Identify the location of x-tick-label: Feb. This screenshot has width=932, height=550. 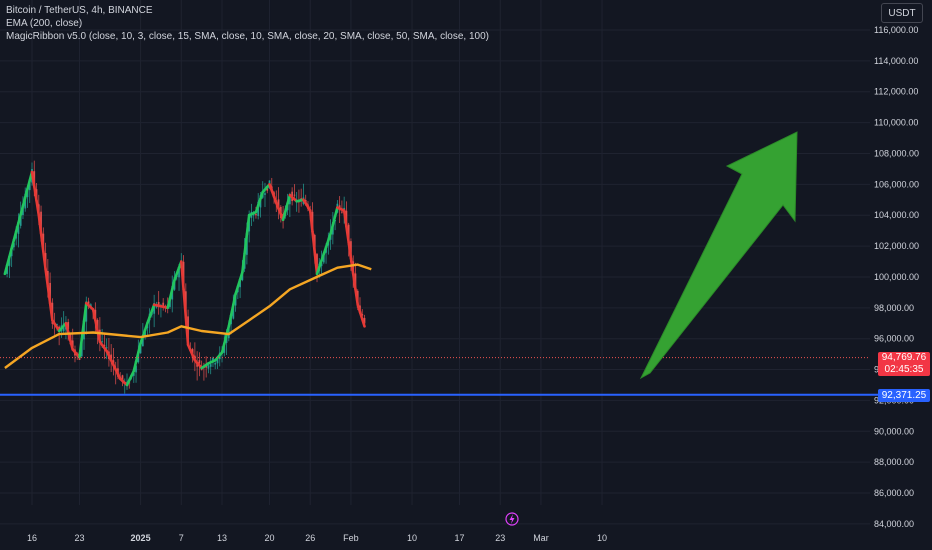
(351, 538).